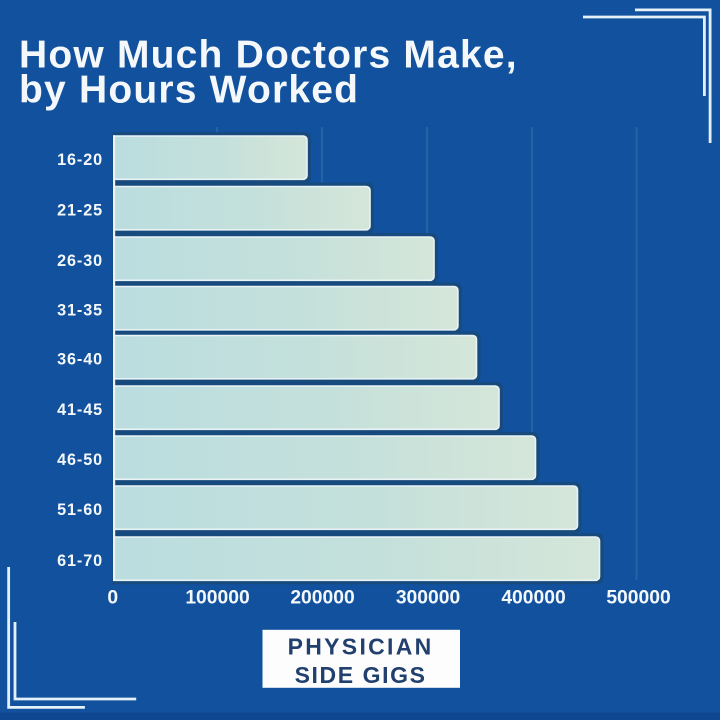 This screenshot has width=720, height=720. Describe the element at coordinates (533, 598) in the screenshot. I see `svg-text: 400000` at that location.